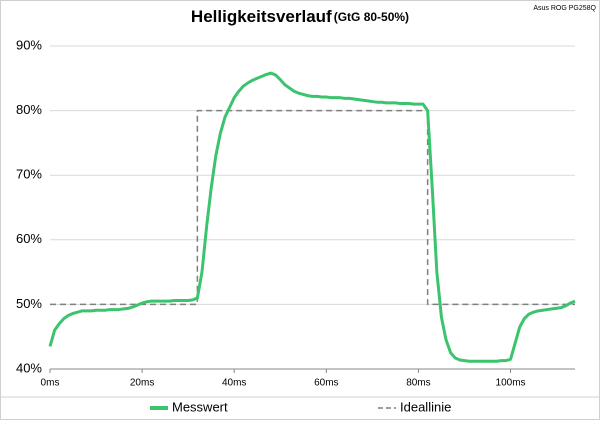  I want to click on chart-title-group: Helligkeitsverlauf (GtG 80-50%), so click(300, 16).